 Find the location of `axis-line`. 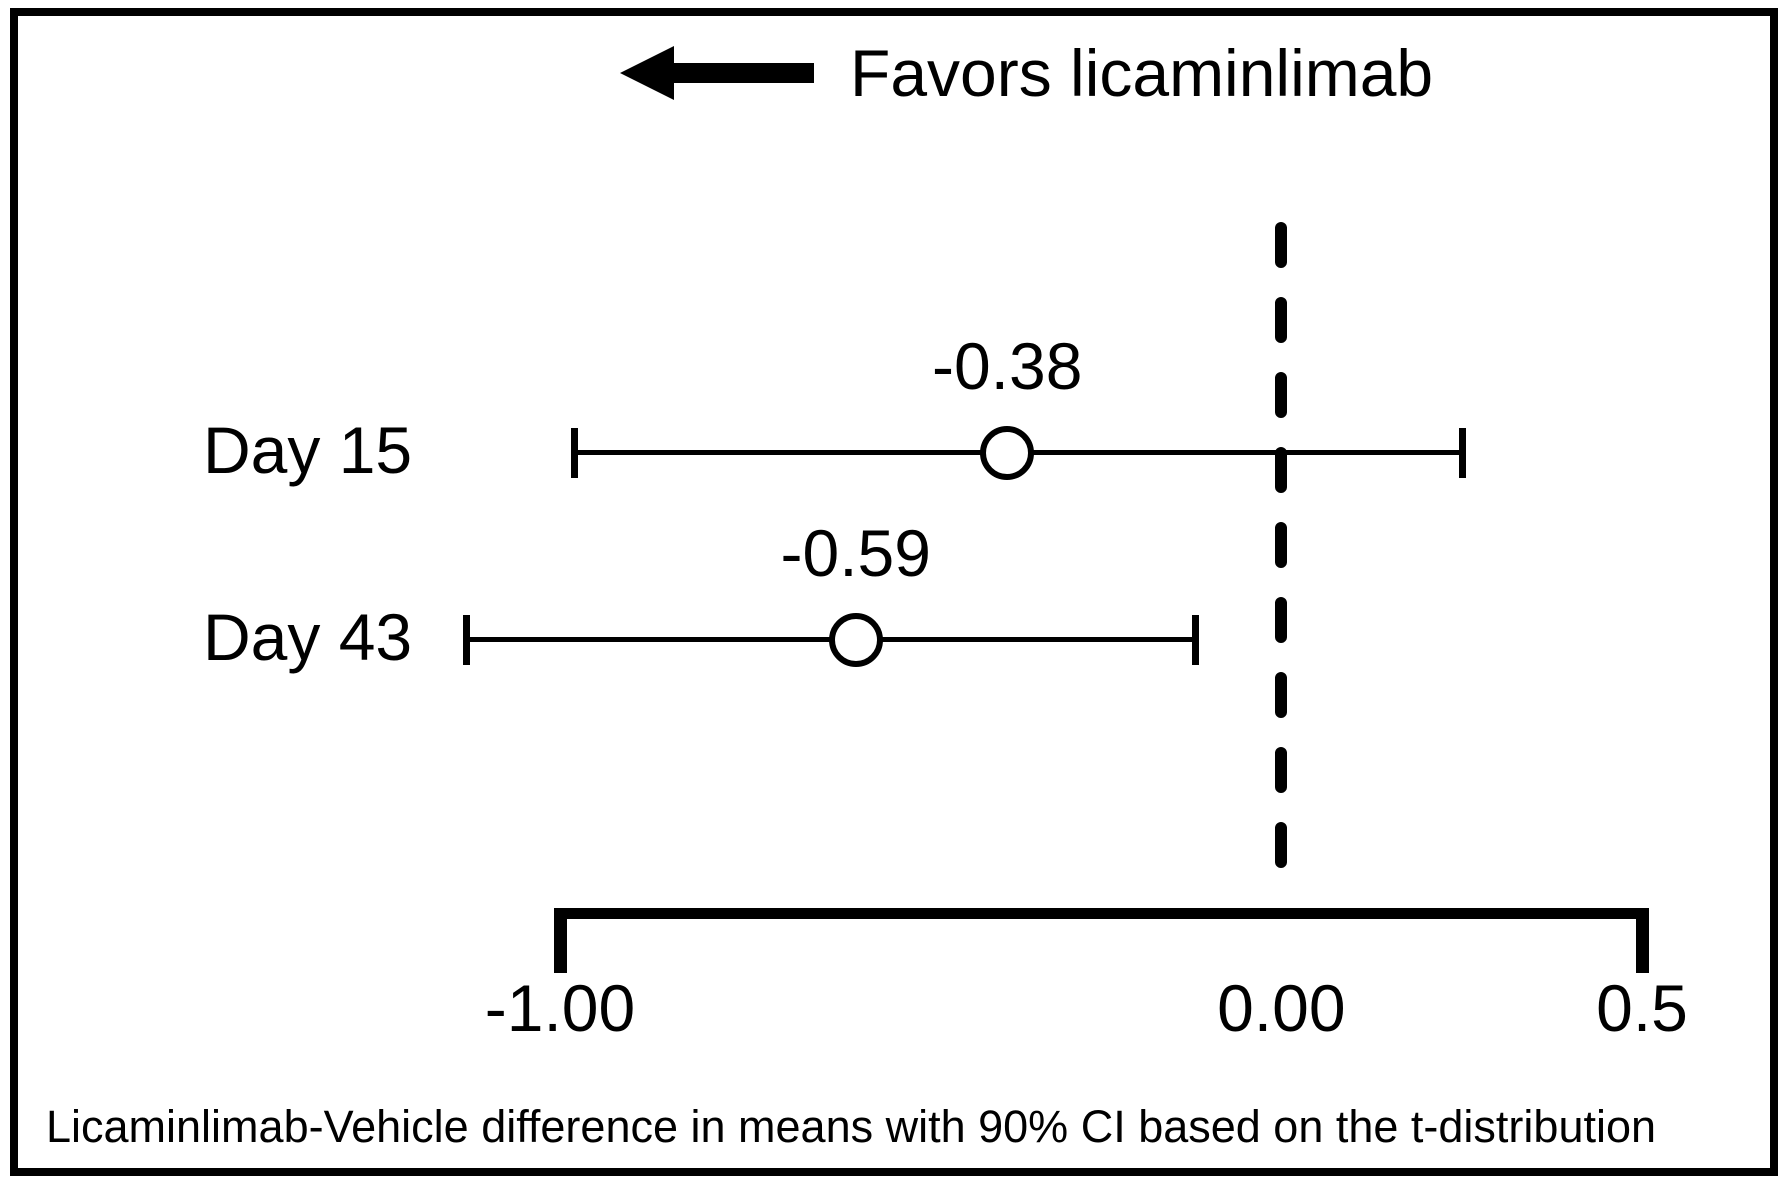

axis-line is located at coordinates (1101, 913).